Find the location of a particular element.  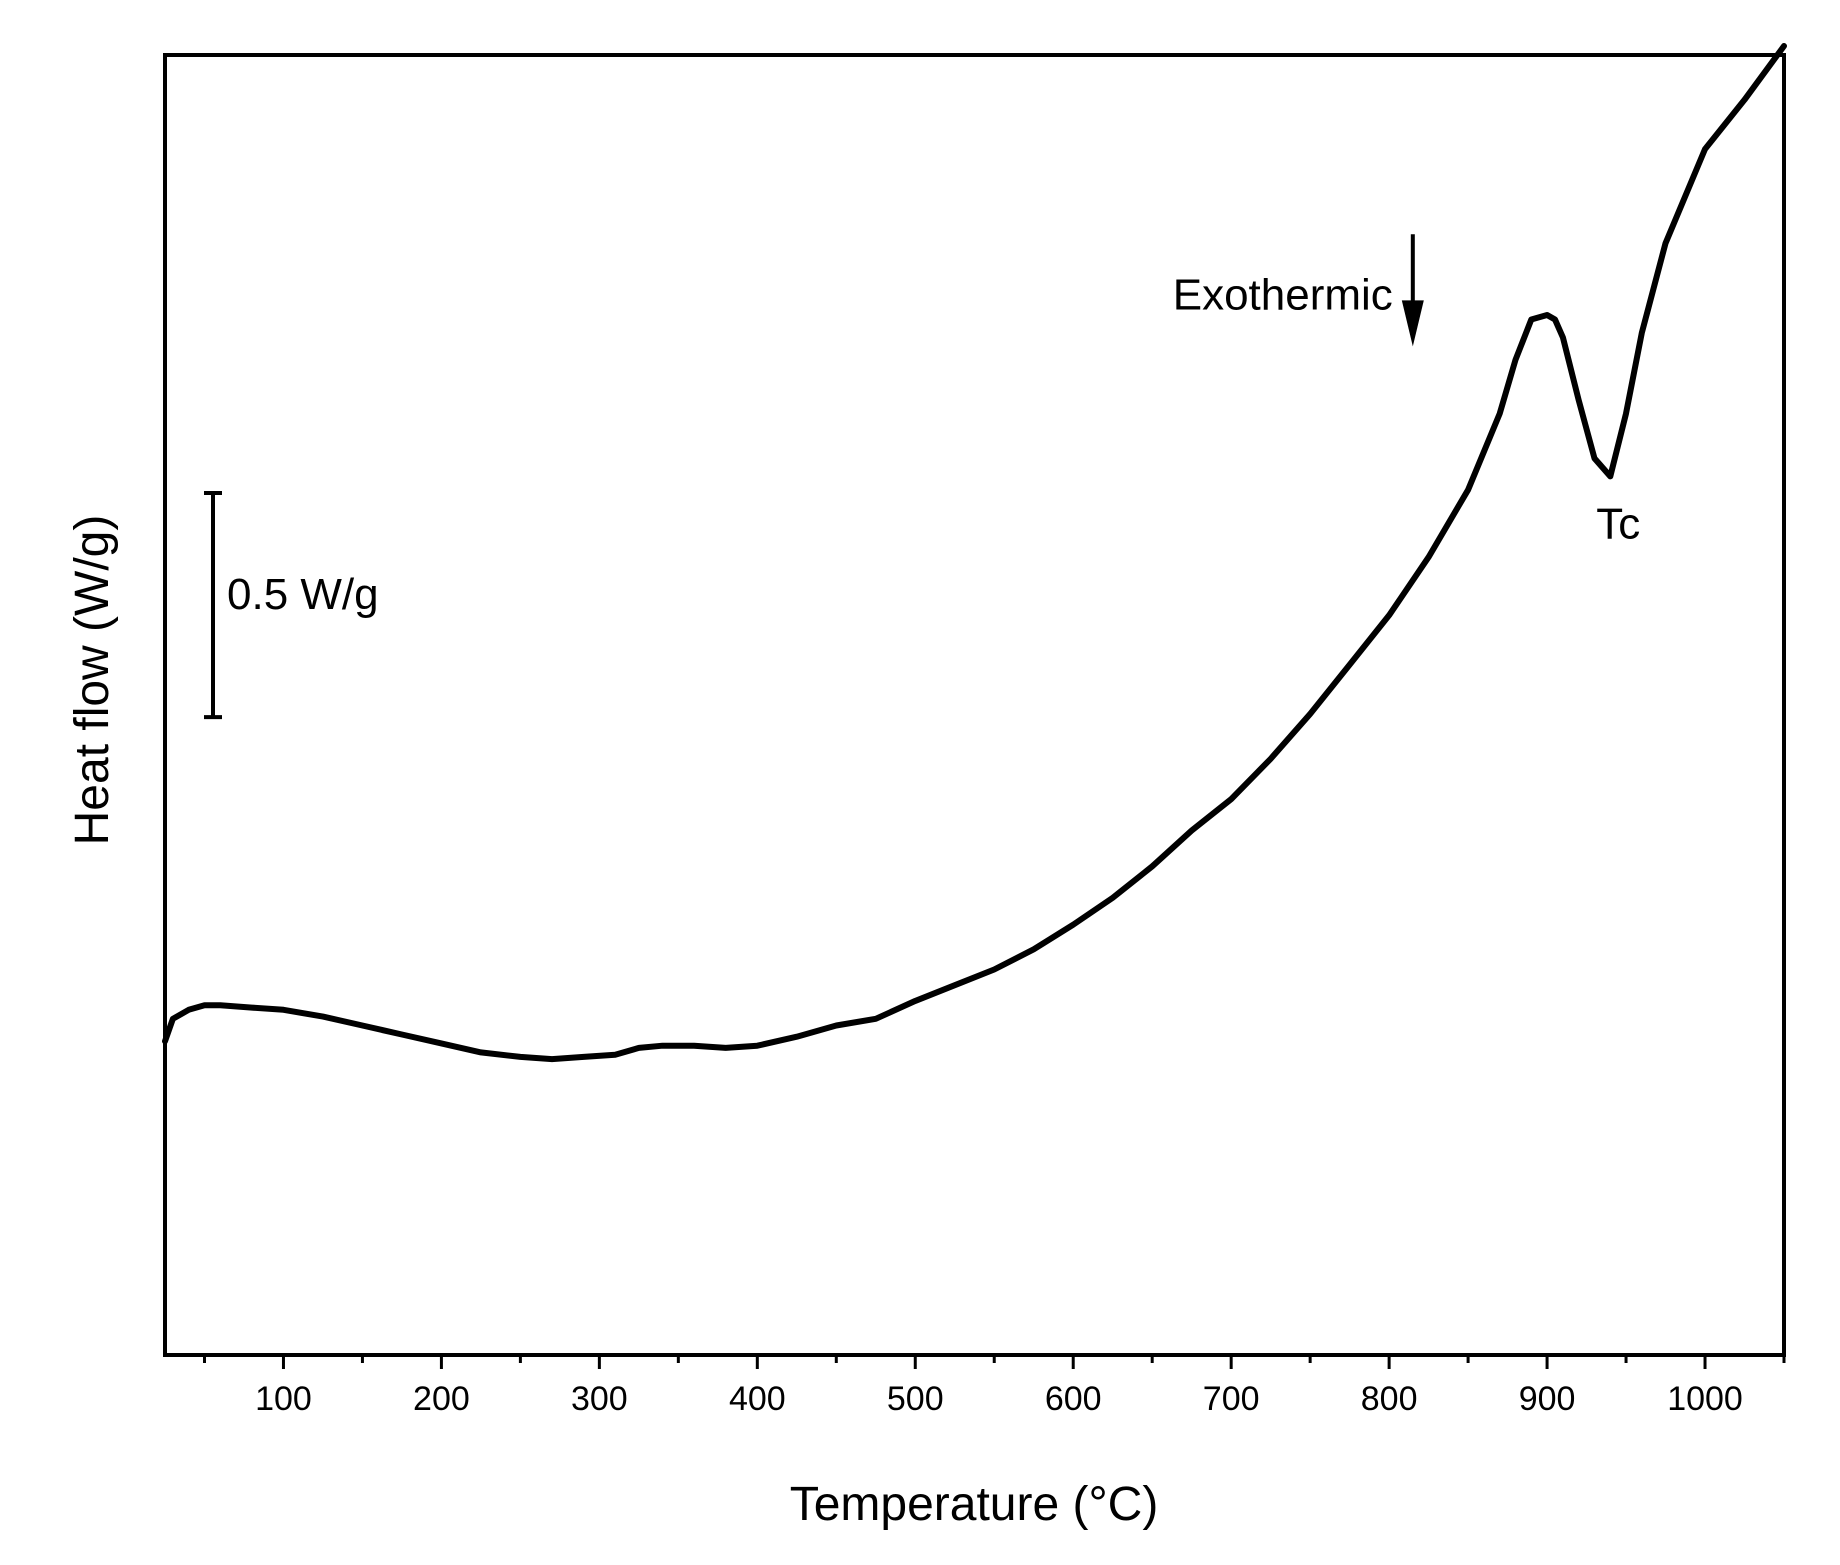

x-tick-label: 900 is located at coordinates (1547, 1399).